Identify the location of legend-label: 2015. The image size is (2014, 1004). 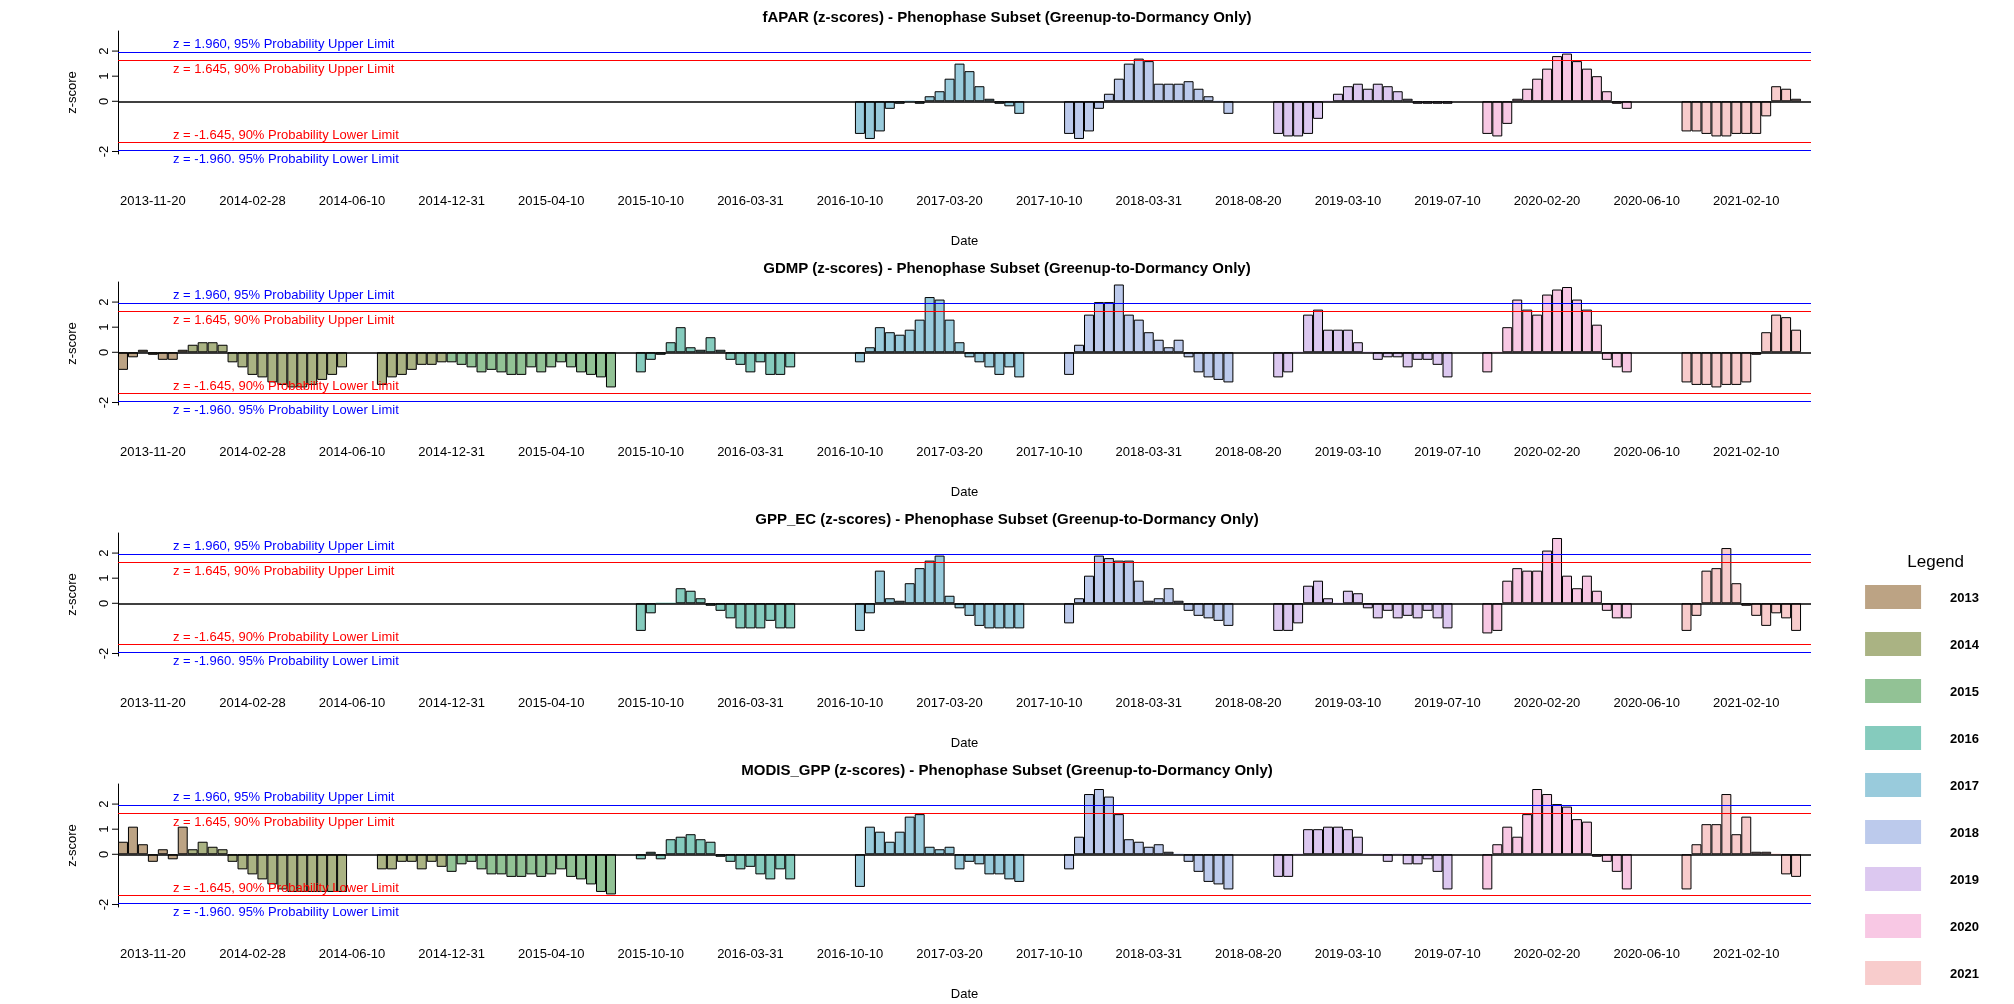
(1964, 691).